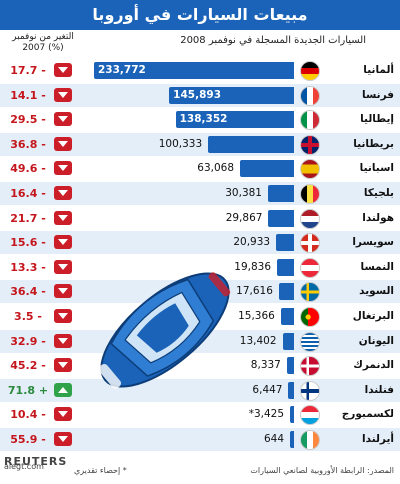 Image resolution: width=400 pixels, height=484 pixels. I want to click on value-label: 13,402, so click(258, 340).